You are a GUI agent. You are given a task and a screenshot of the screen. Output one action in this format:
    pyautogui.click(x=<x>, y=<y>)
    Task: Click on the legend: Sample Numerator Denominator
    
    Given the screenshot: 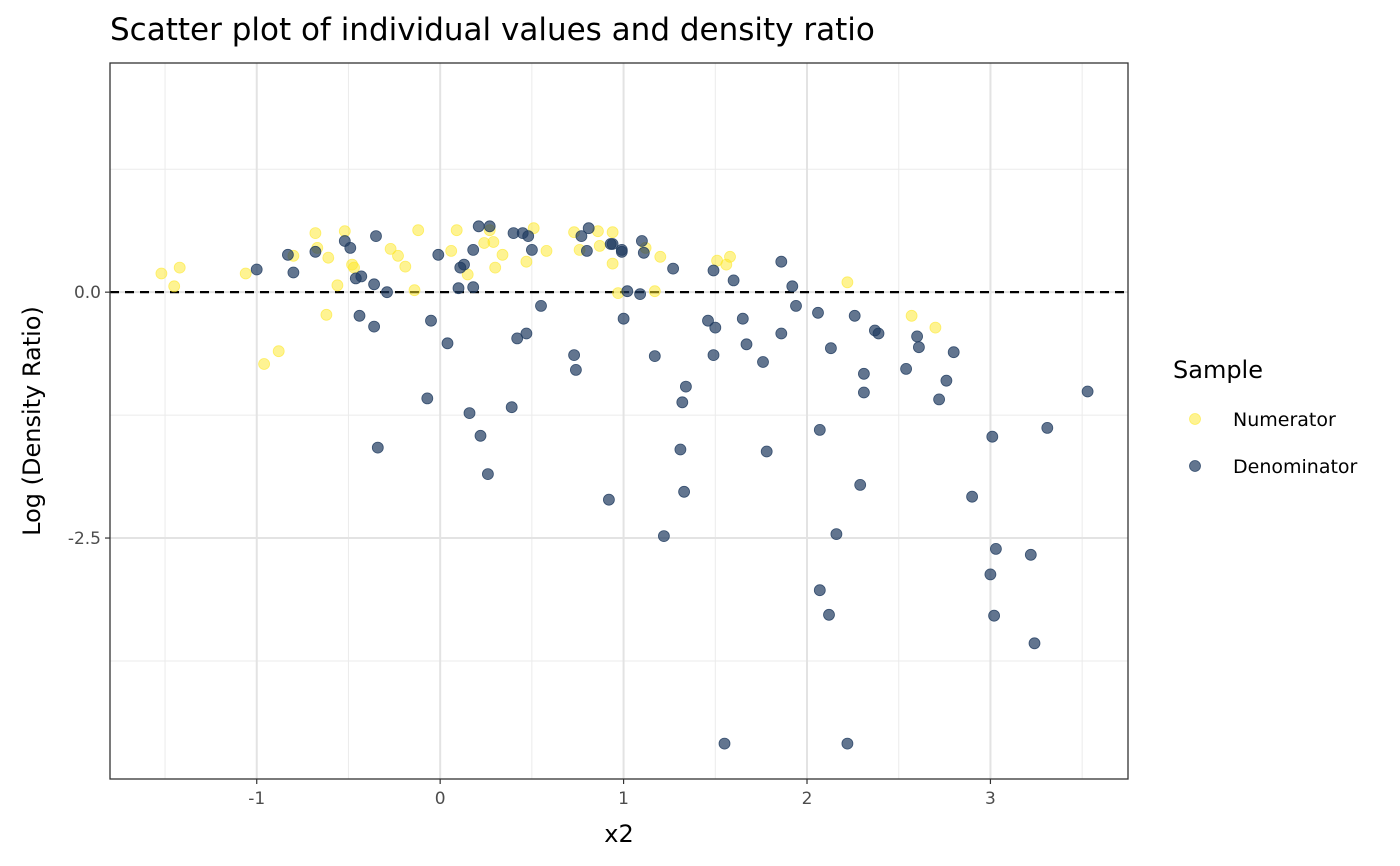 What is the action you would take?
    pyautogui.click(x=1265, y=417)
    